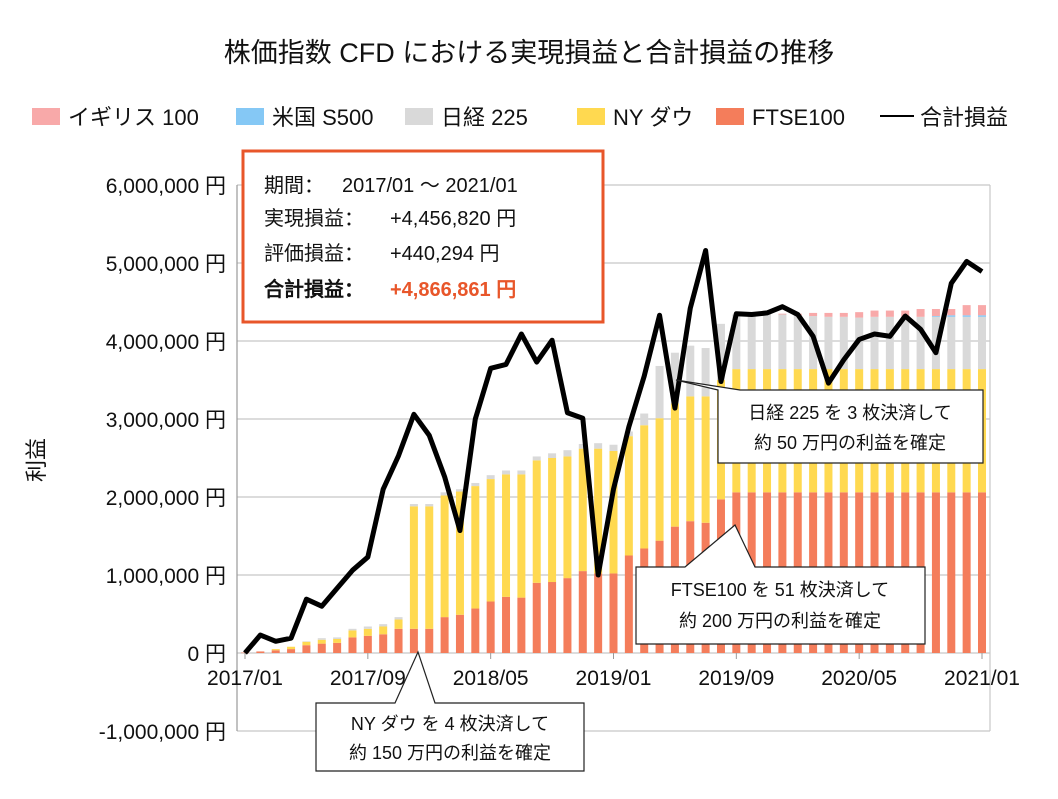 The height and width of the screenshot is (799, 1058). What do you see at coordinates (314, 218) in the screenshot?
I see `realized-label: 実現損益：` at bounding box center [314, 218].